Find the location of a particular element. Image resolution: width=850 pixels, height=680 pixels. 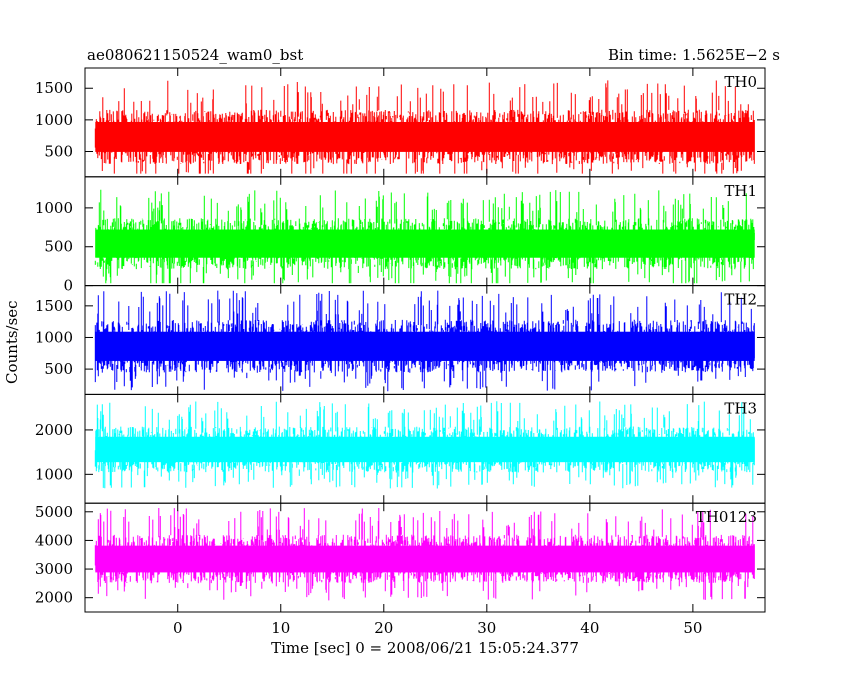

y-tick-label: 4000 is located at coordinates (54, 540).